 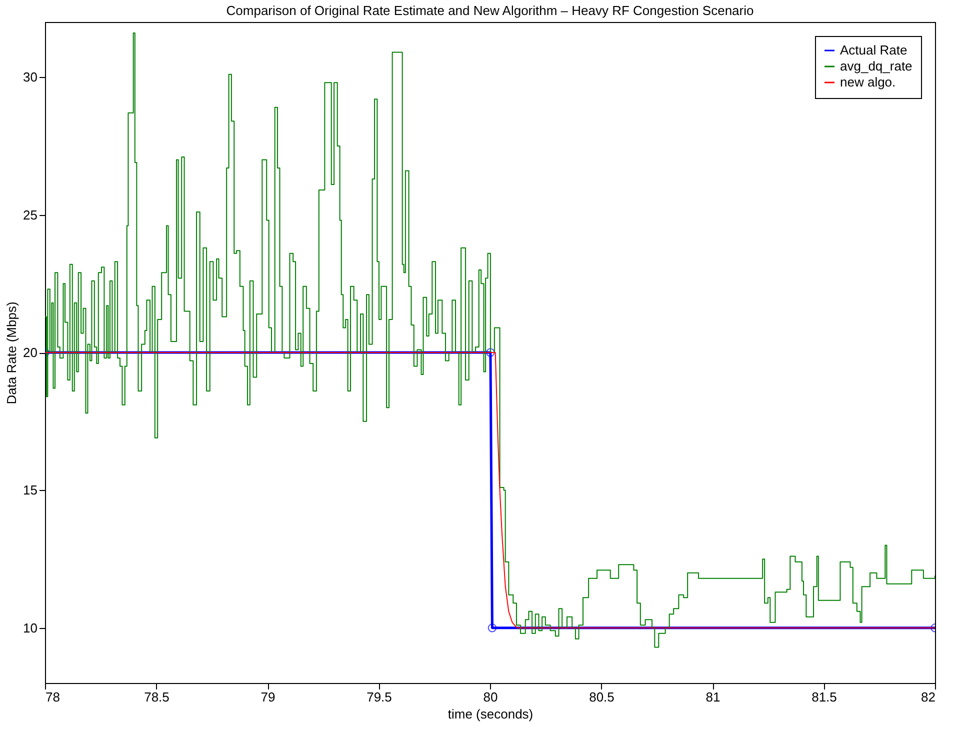 What do you see at coordinates (490, 697) in the screenshot?
I see `x-tick-label: 80` at bounding box center [490, 697].